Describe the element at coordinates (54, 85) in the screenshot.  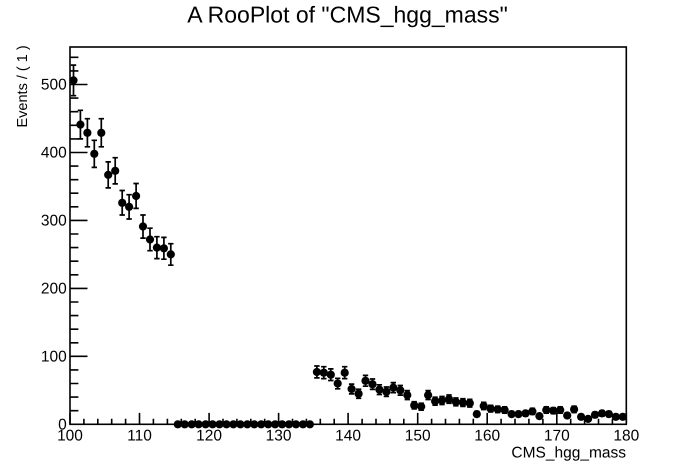
I see `svg-text: 500` at that location.